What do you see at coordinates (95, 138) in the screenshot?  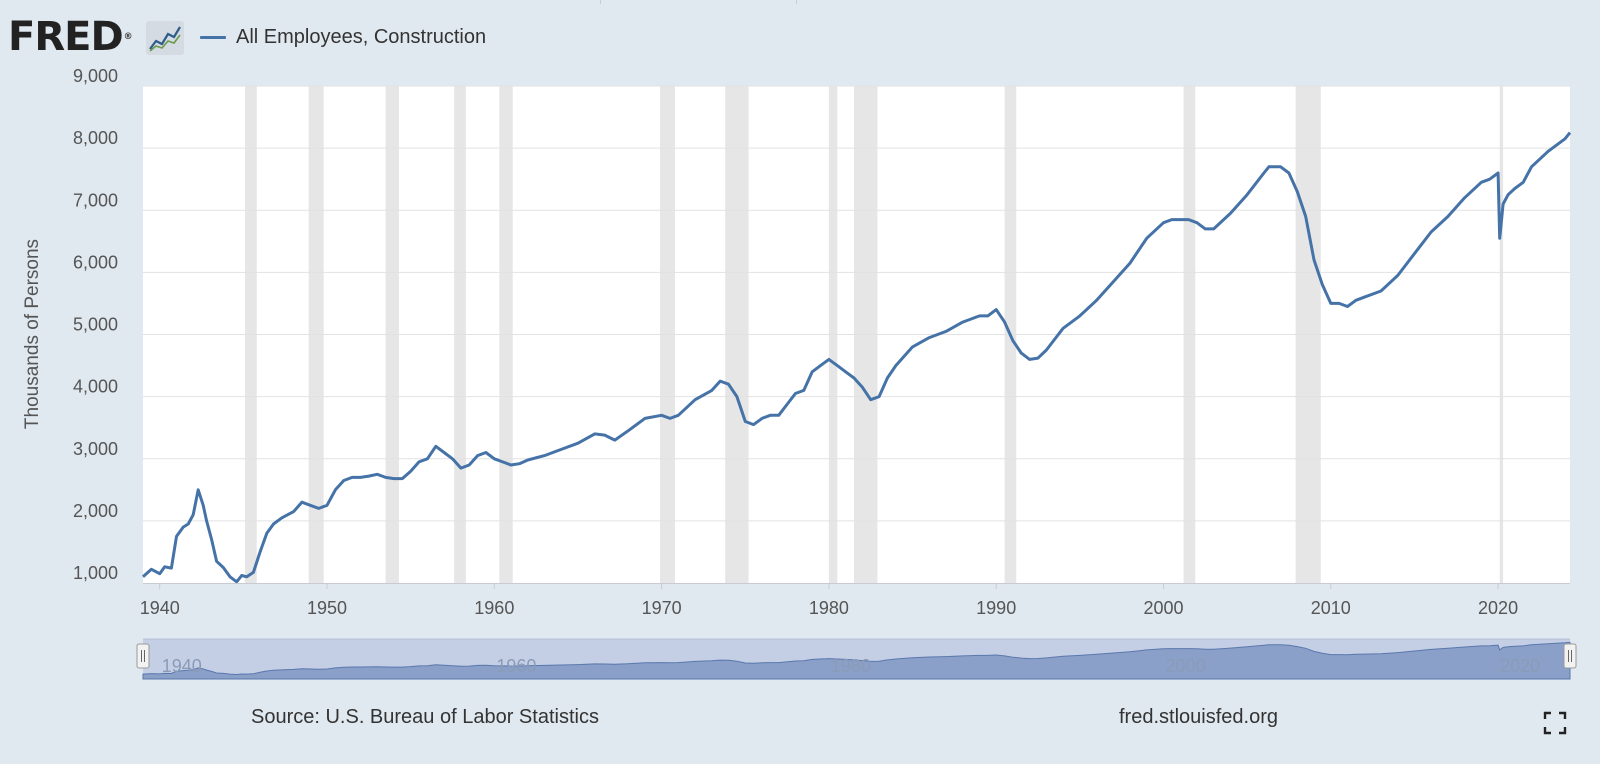 I see `y-tick-label: 8,000` at bounding box center [95, 138].